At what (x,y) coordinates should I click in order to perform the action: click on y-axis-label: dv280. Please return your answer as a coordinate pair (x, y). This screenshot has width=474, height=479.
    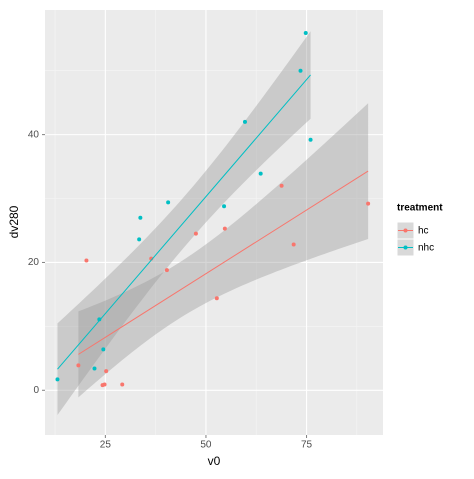
    Looking at the image, I should click on (14, 221).